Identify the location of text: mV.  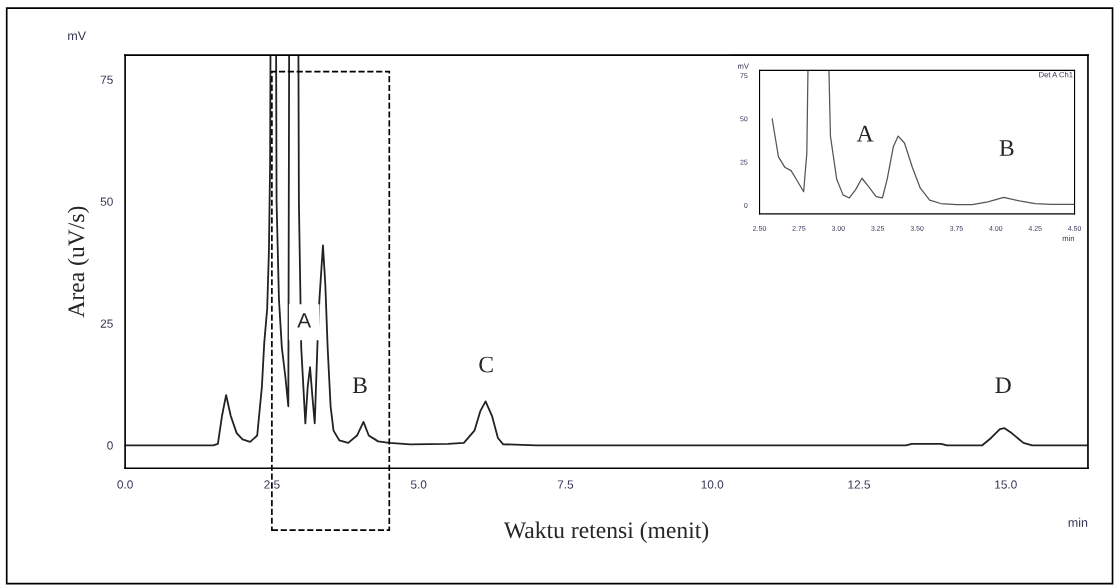
(77, 36).